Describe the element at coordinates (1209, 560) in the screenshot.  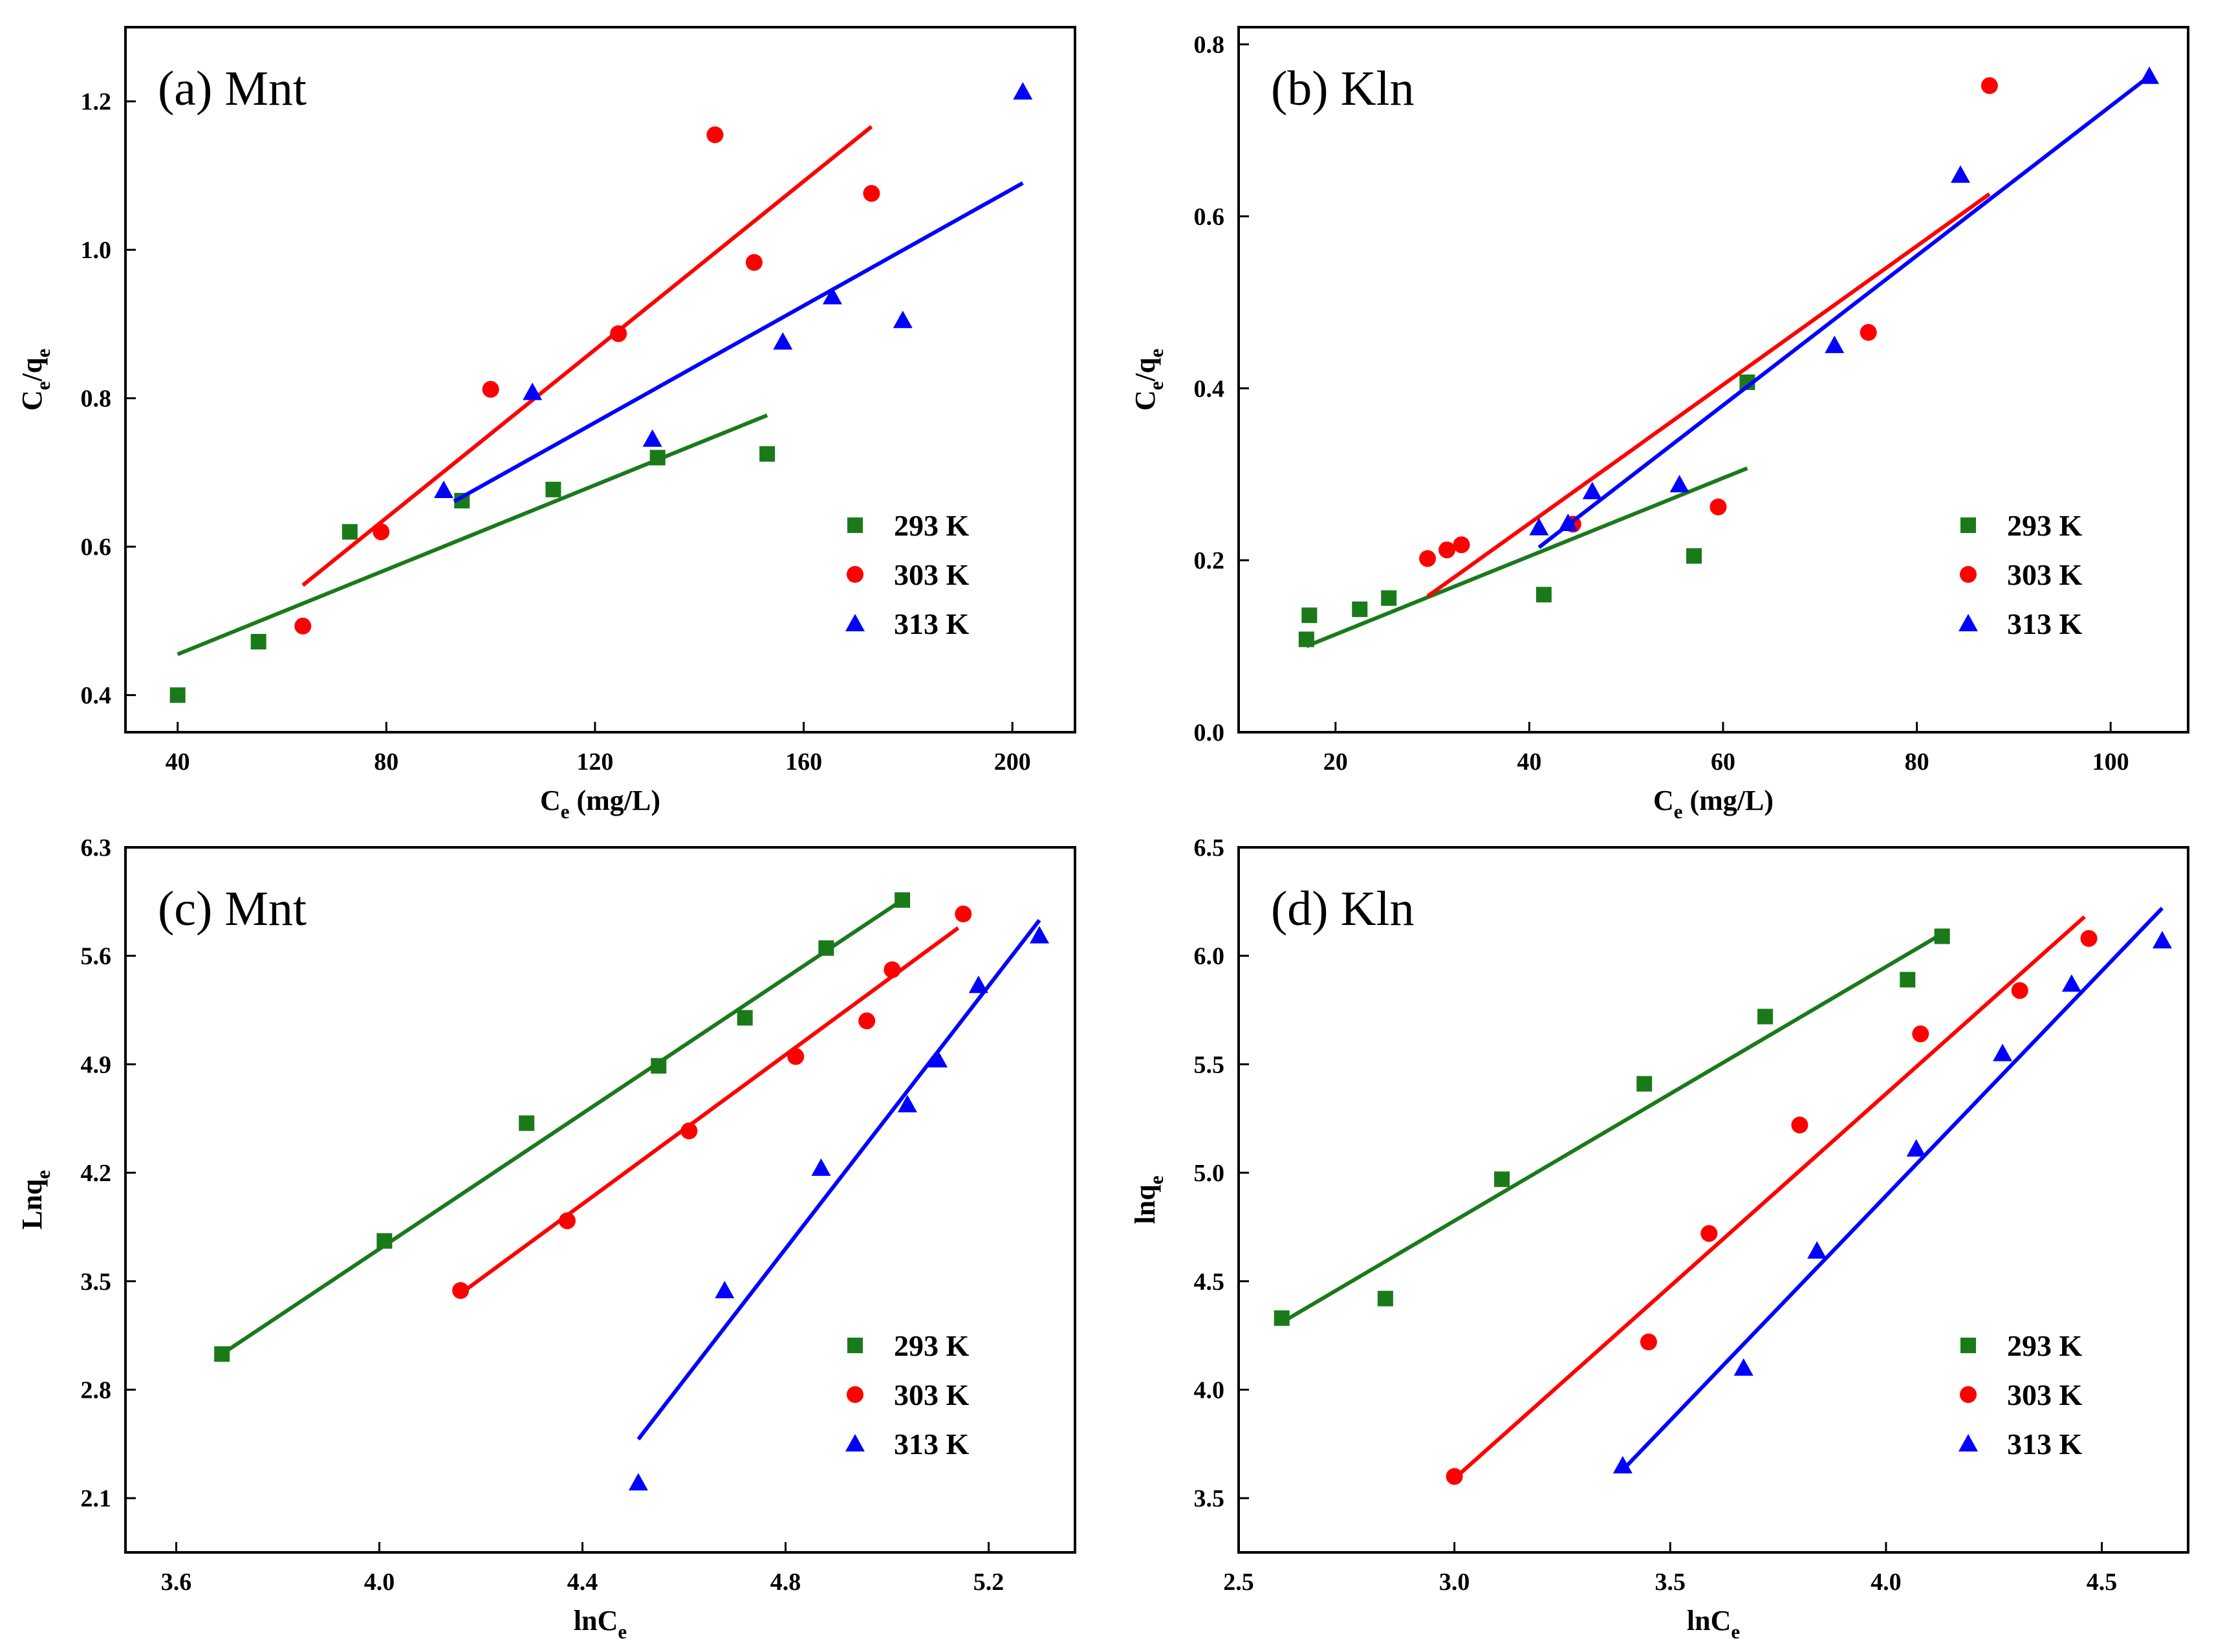
I see `y-tick-label: 0.2` at that location.